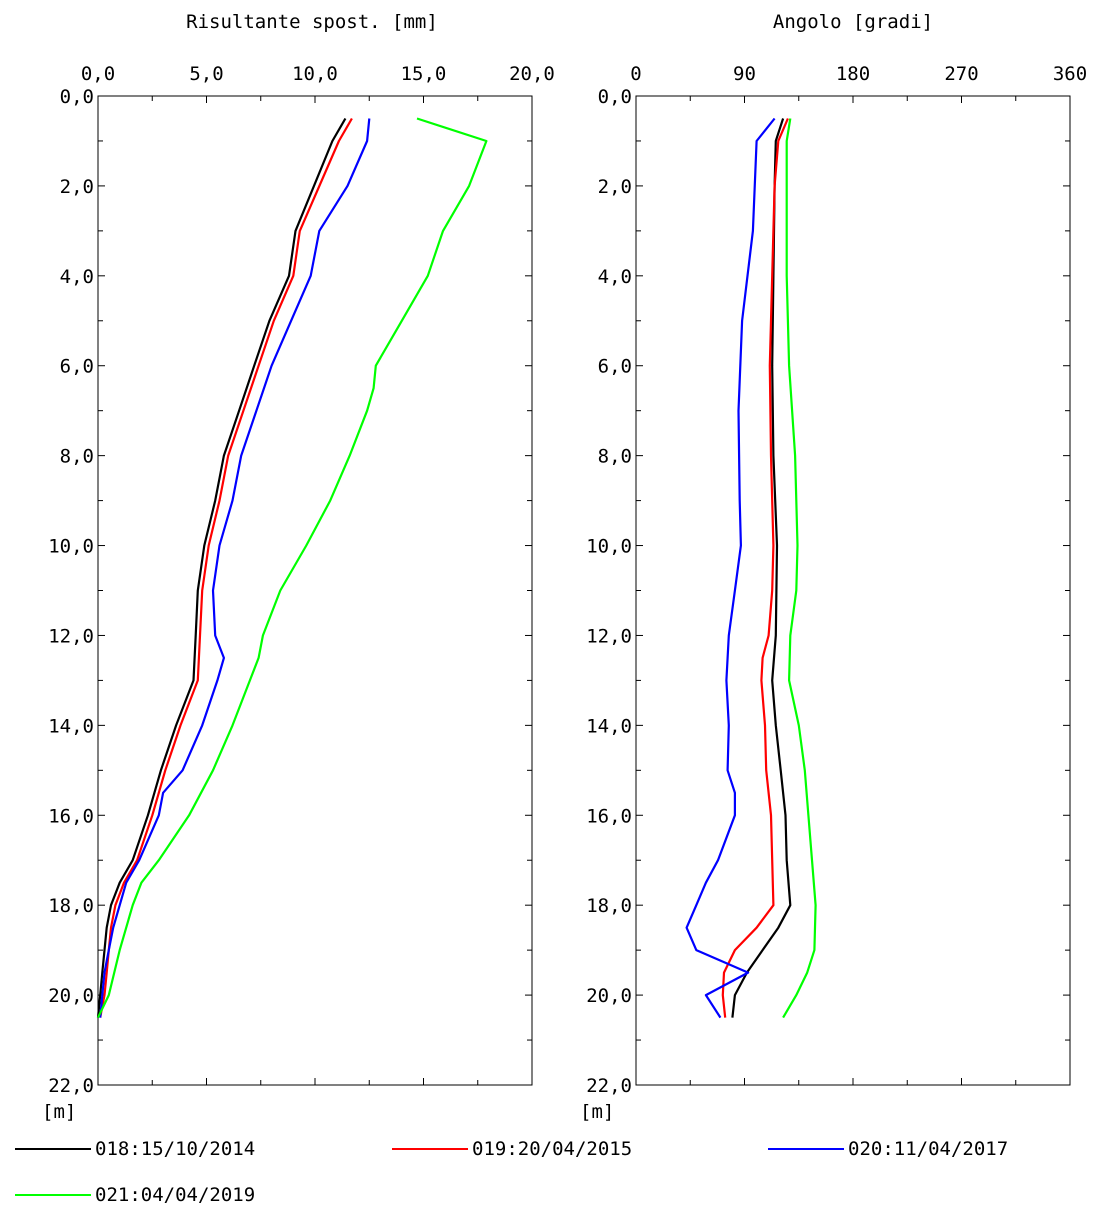  I want to click on x-tick-label: 0,0, so click(98, 74).